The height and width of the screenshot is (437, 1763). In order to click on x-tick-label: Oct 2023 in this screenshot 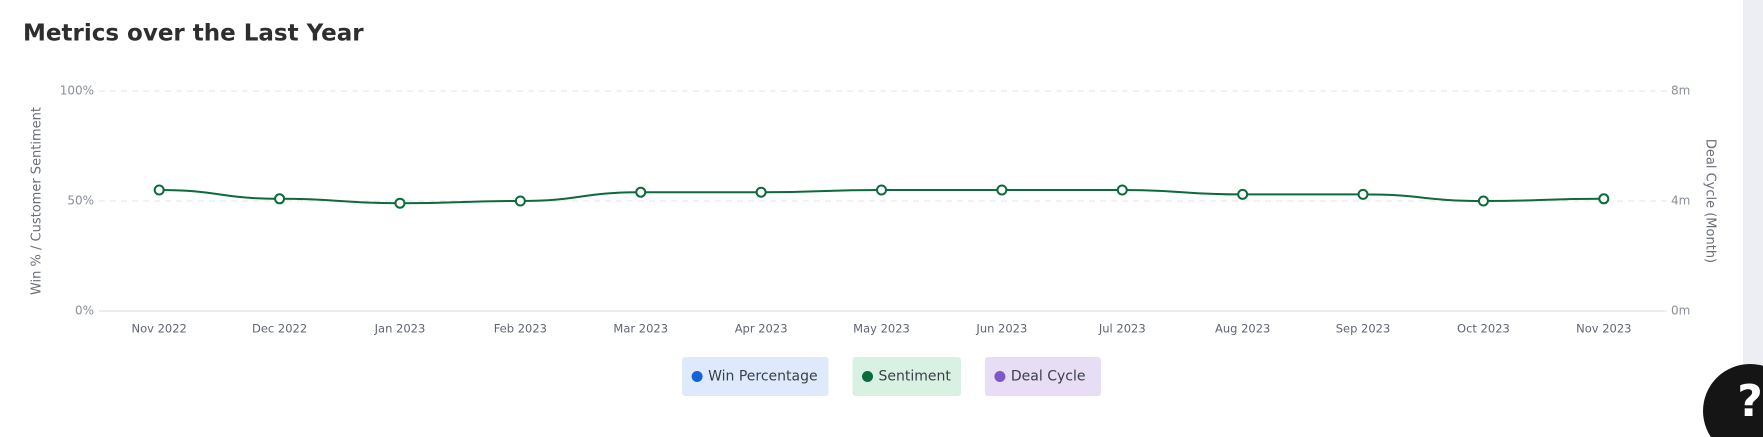, I will do `click(1483, 329)`.